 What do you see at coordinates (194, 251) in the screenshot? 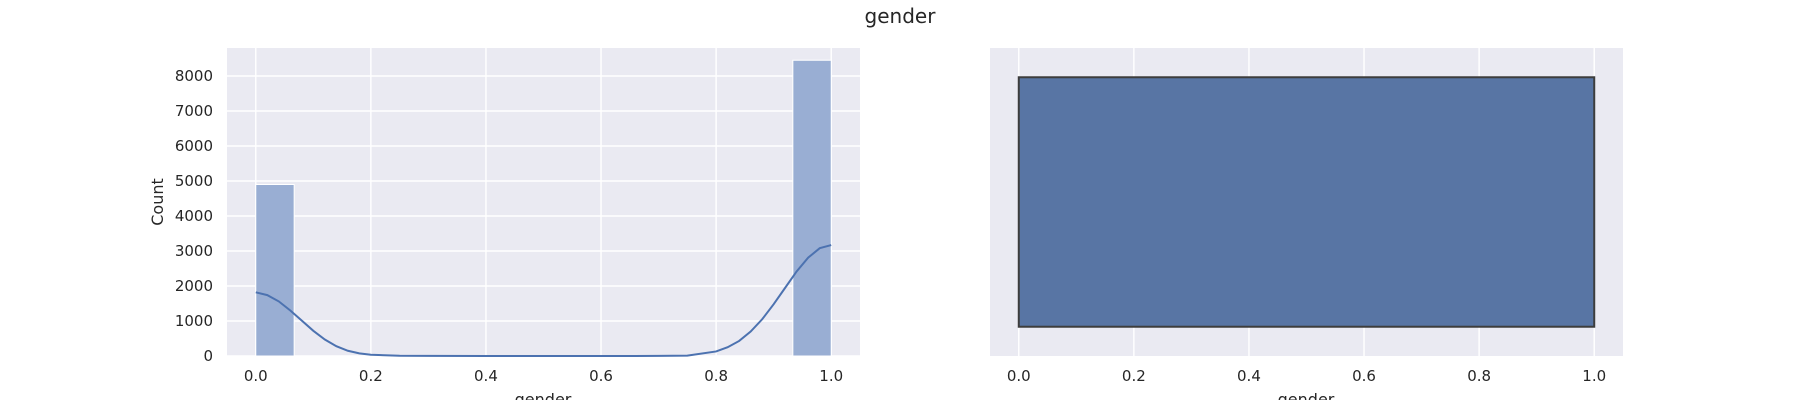
I see `y-tick-label: 3000` at bounding box center [194, 251].